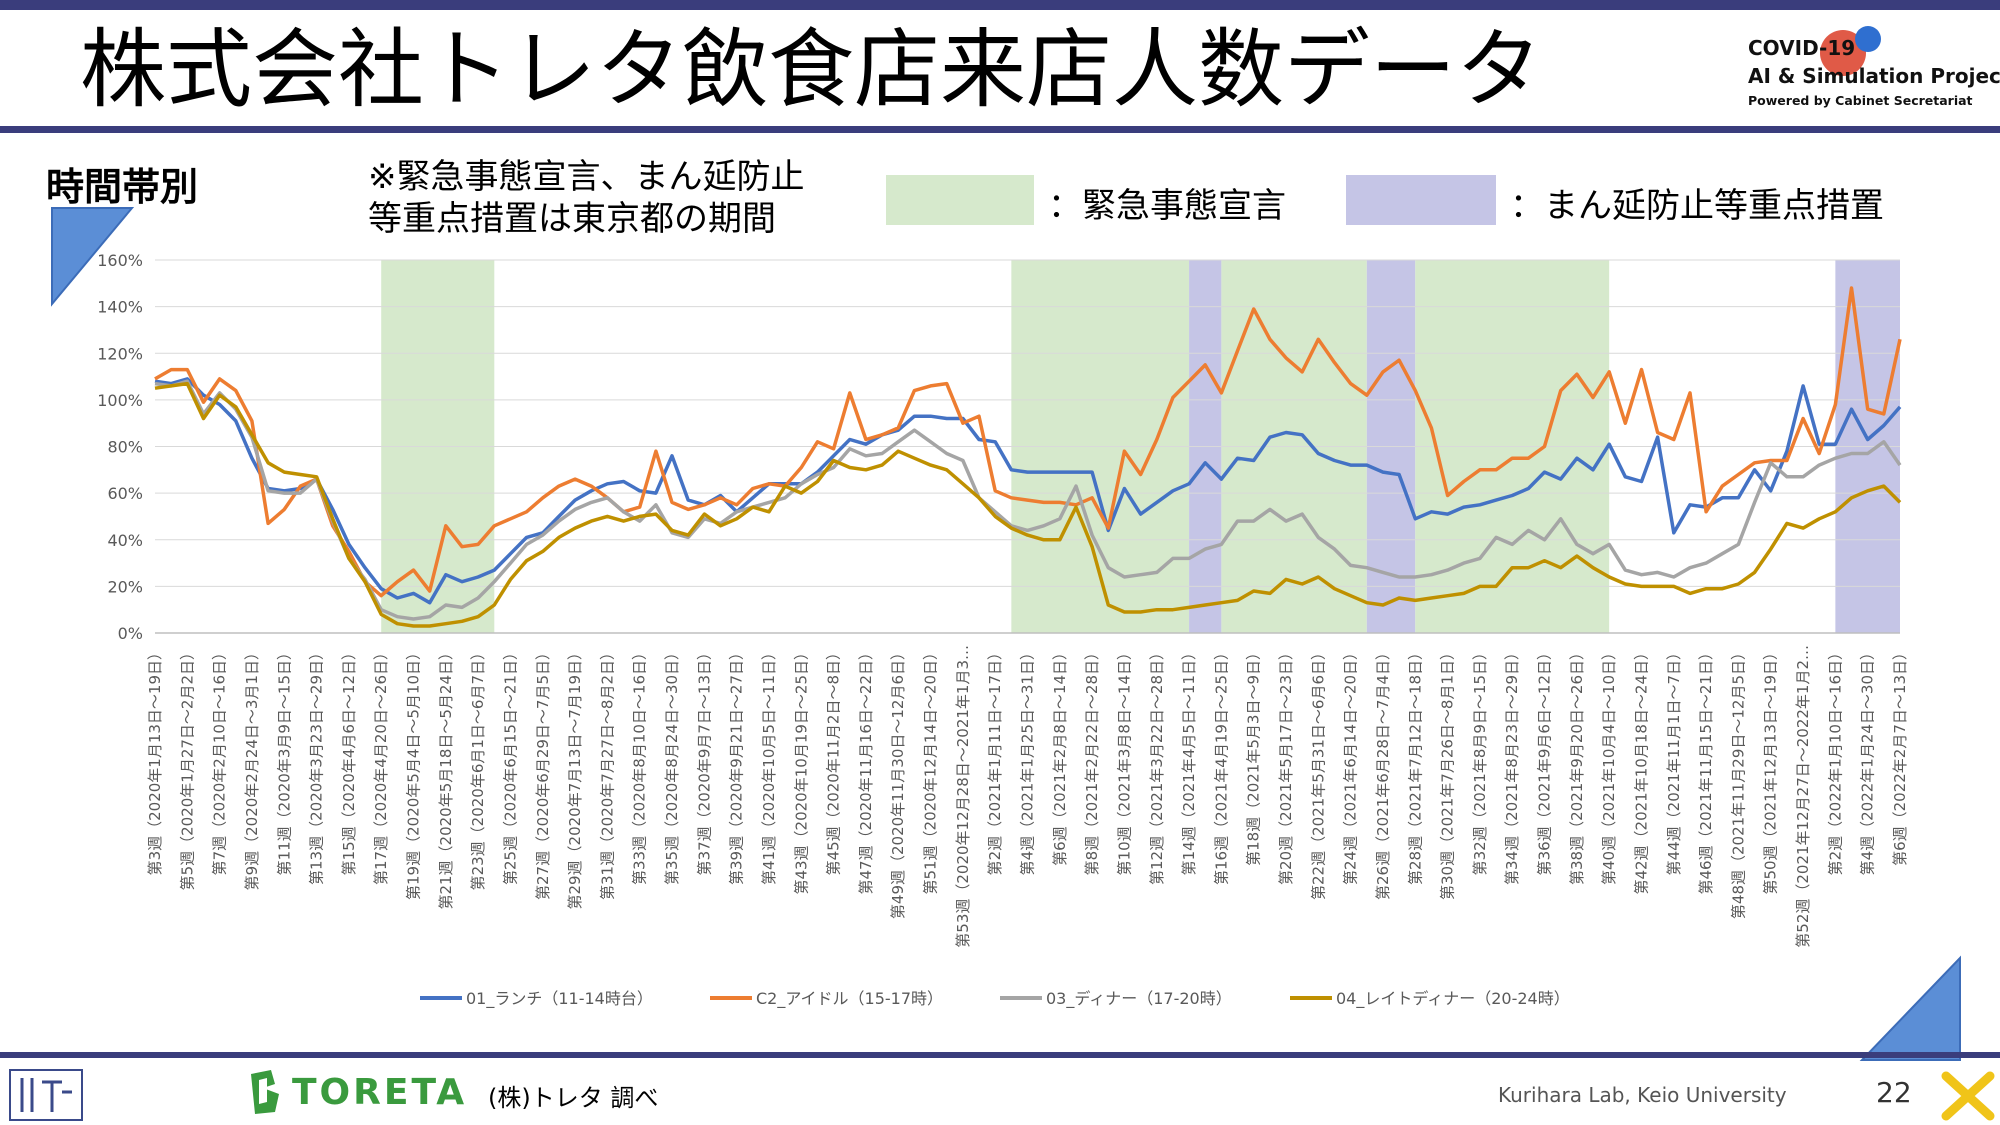  Describe the element at coordinates (120, 260) in the screenshot. I see `y-tick-label: 160%` at that location.